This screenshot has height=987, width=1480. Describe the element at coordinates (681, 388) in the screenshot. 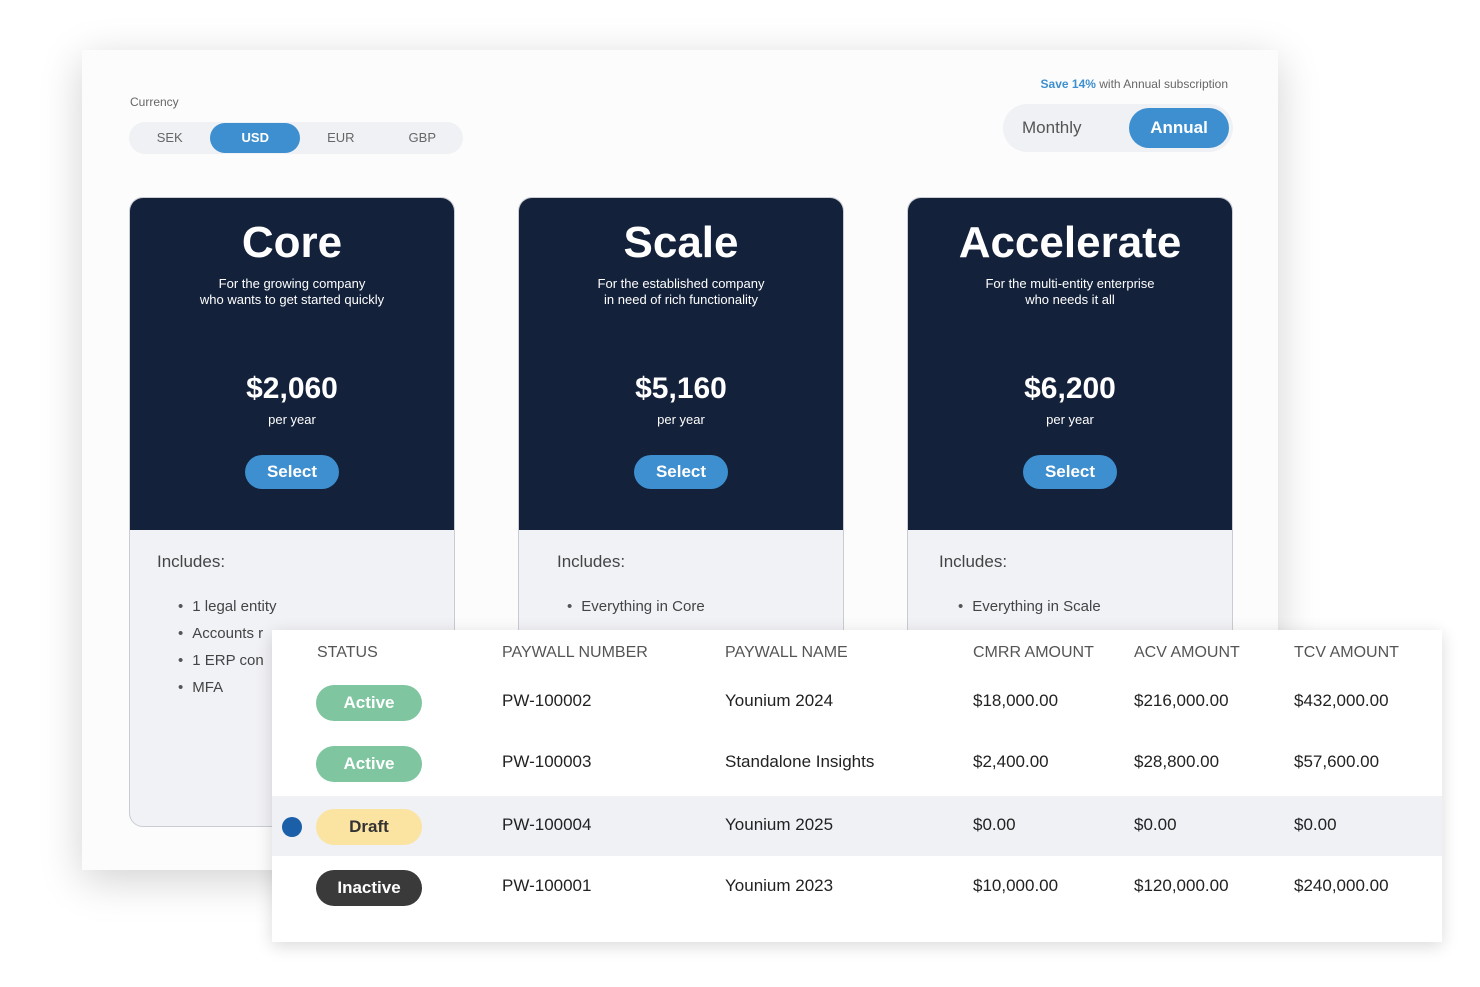

I see `plan-price: $5,160` at that location.